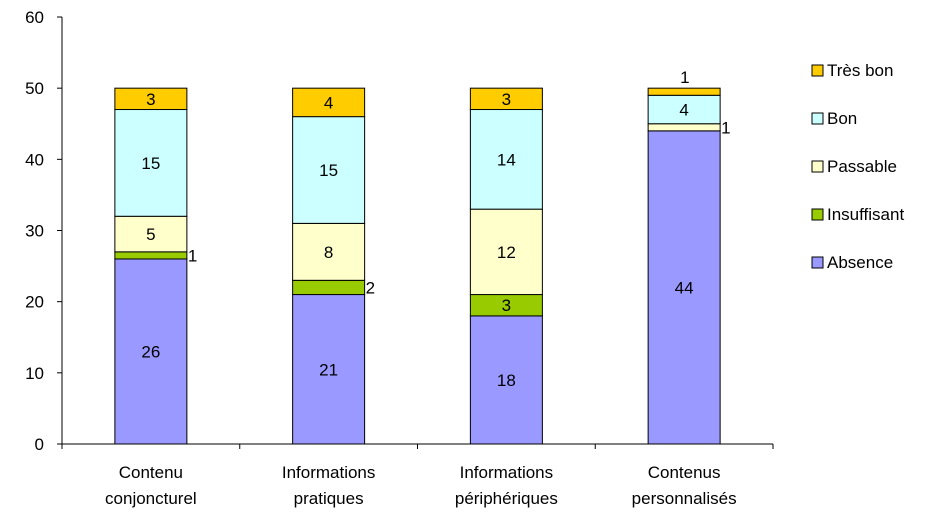  Describe the element at coordinates (34, 302) in the screenshot. I see `y-tick-label: 20` at that location.